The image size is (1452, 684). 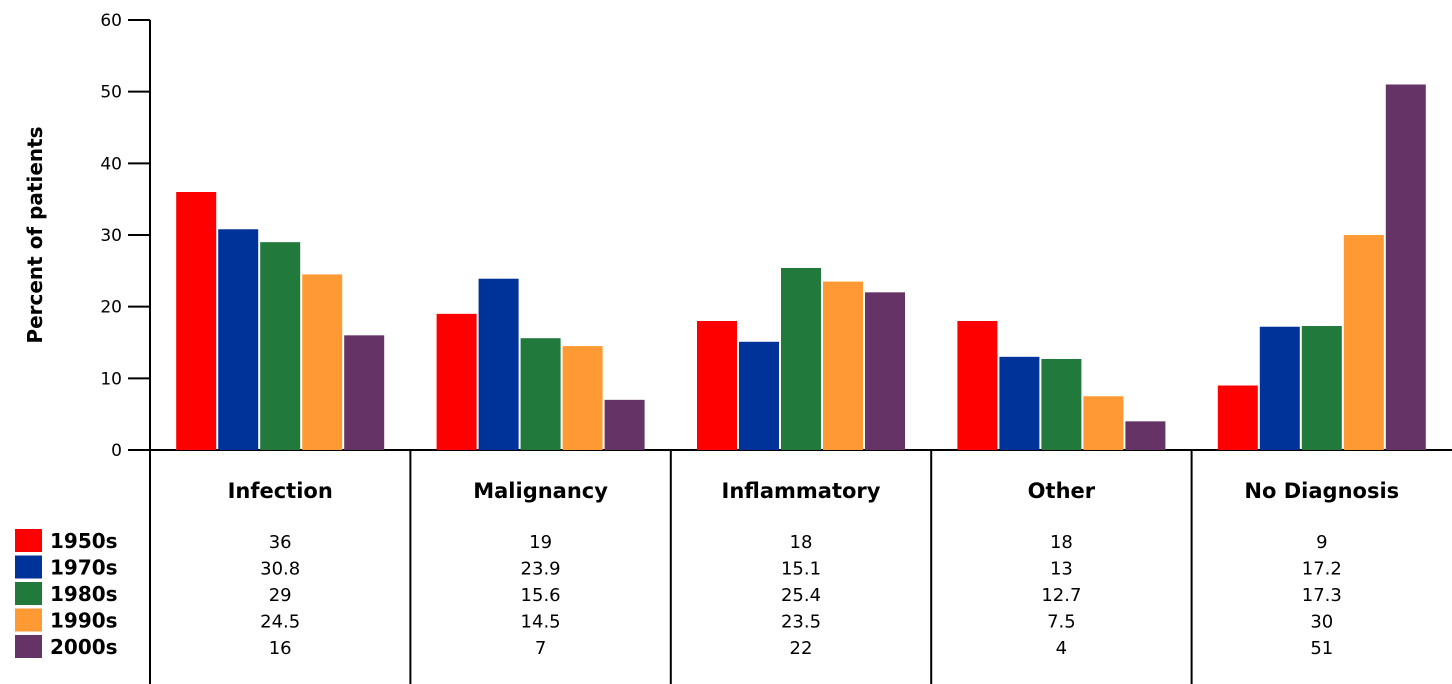 I want to click on bar-2000s-malignancy, so click(x=624, y=424).